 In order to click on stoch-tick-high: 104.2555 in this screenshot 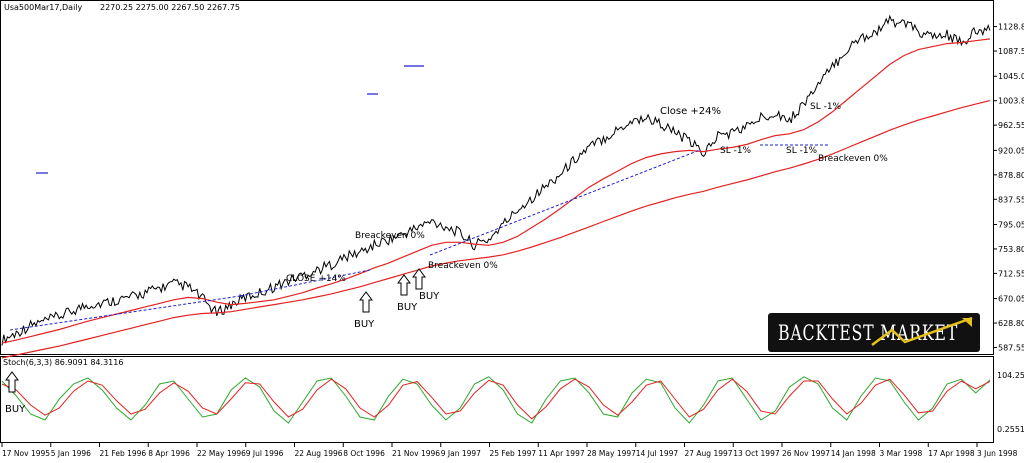, I will do `click(1010, 375)`.